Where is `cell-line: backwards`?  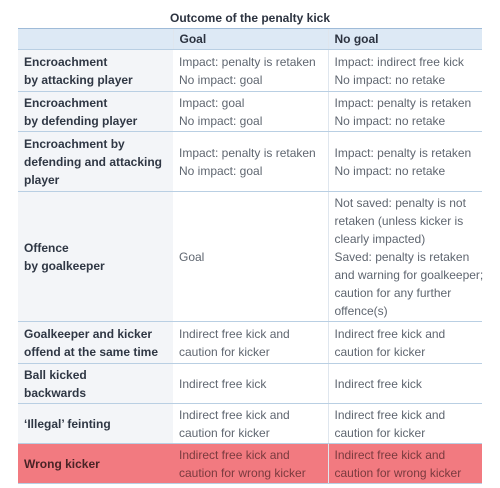 cell-line: backwards is located at coordinates (55, 392).